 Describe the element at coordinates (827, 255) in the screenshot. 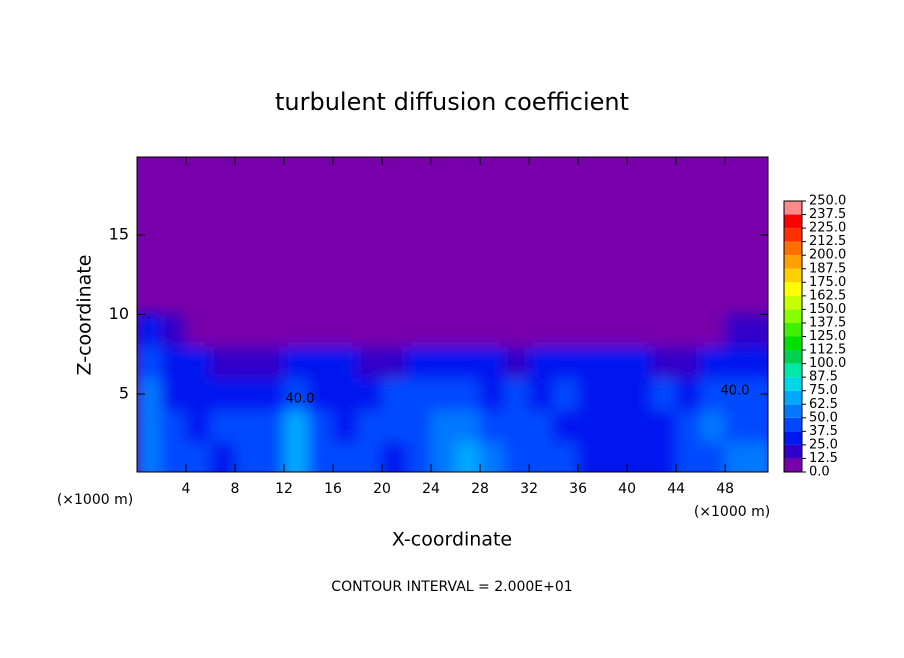

I see `colorbar-label: 200.0` at that location.